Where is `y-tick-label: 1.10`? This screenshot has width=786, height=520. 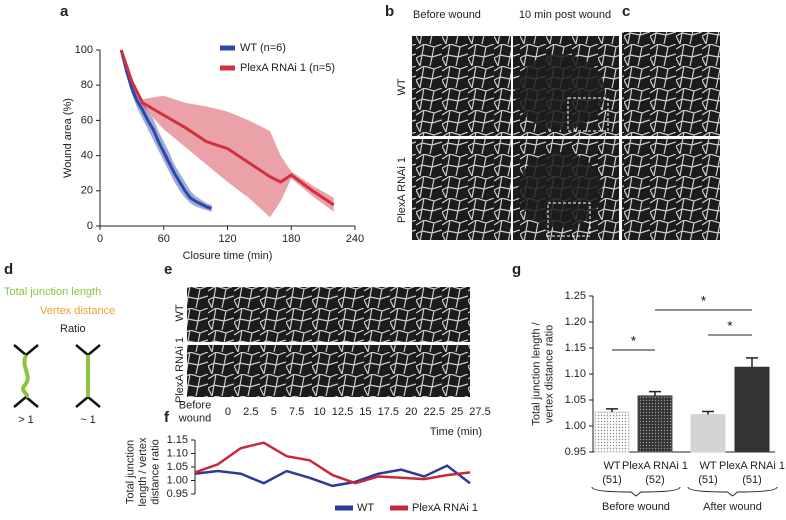
y-tick-label: 1.10 is located at coordinates (575, 374).